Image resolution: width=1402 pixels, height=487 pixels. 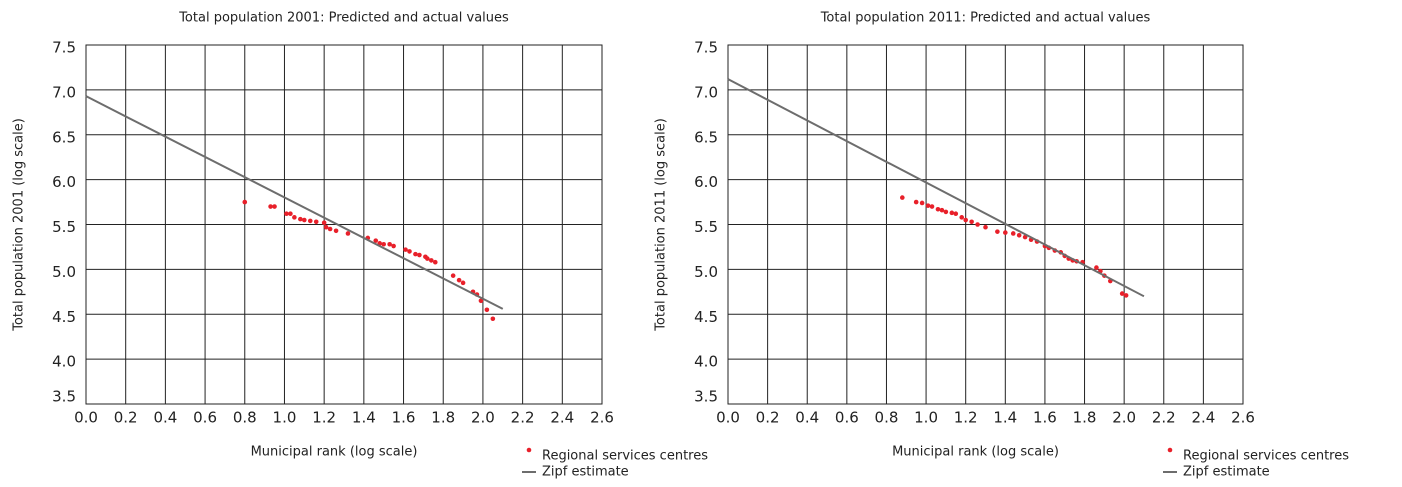 I want to click on x-tick-label: 1.6, so click(x=1045, y=418).